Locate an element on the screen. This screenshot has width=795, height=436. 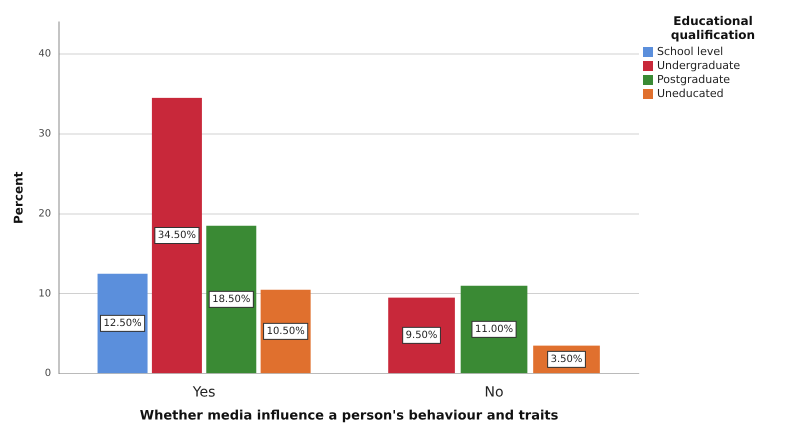
legend-title: Educational qualification is located at coordinates (713, 28).